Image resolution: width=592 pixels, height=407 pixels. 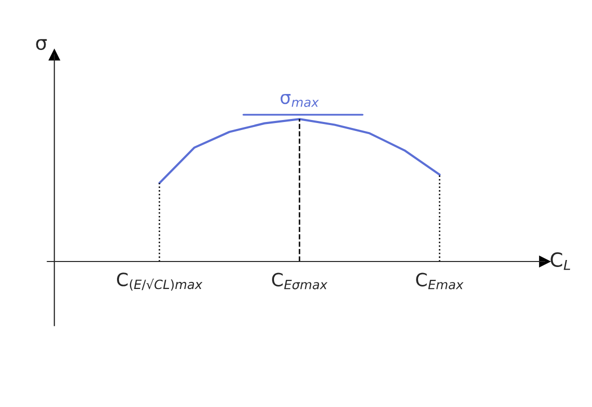 I want to click on x-tick-label: C$_{Eσmax}$, so click(x=300, y=281).